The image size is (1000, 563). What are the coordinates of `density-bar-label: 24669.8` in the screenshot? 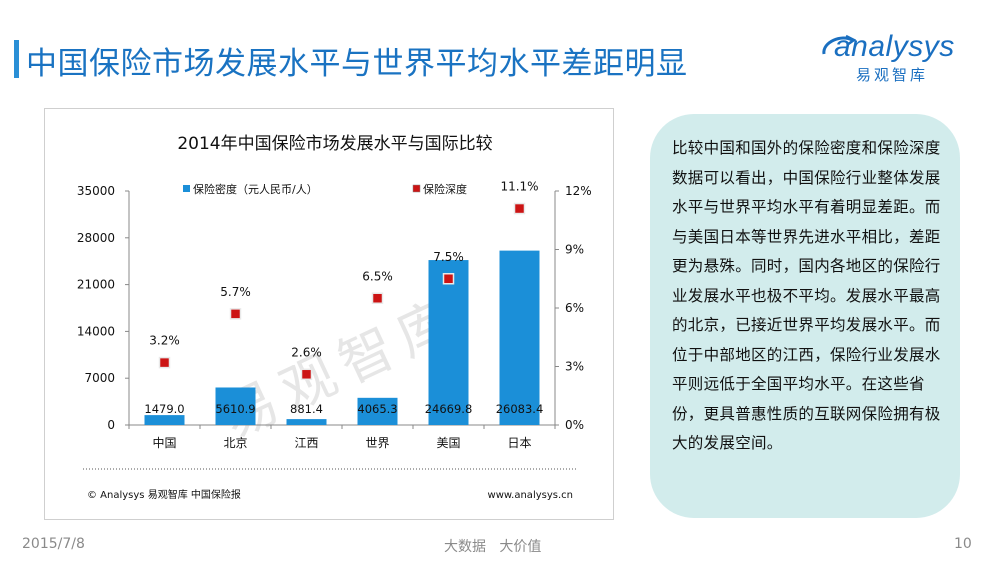 It's located at (449, 409).